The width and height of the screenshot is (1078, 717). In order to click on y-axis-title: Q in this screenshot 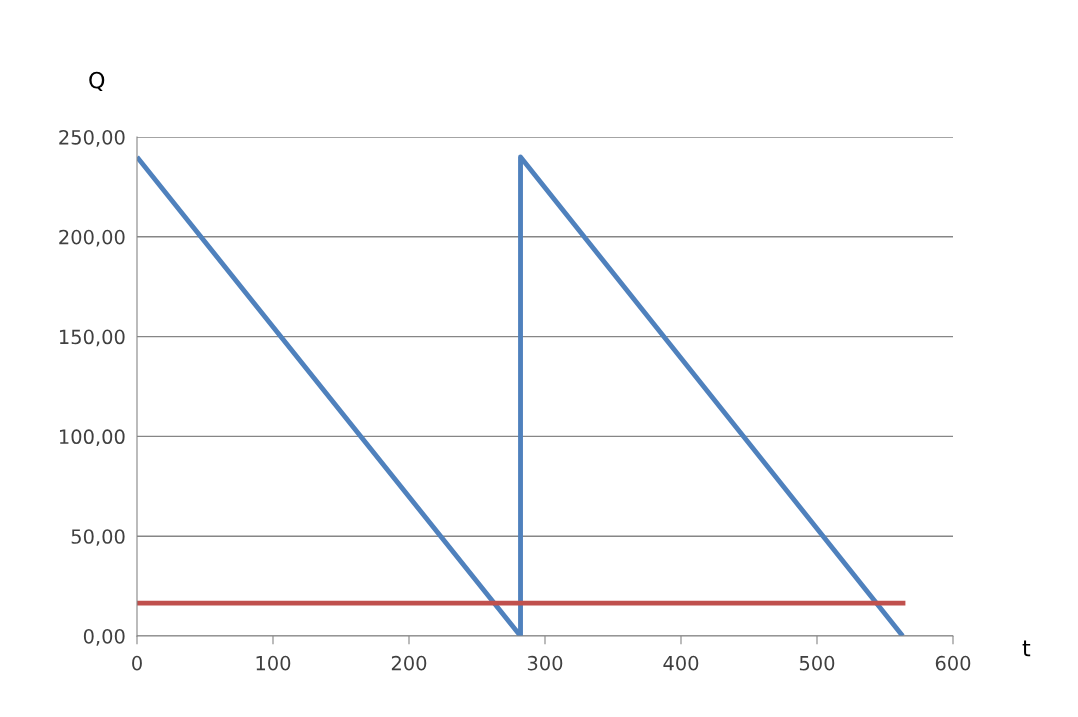, I will do `click(97, 81)`.